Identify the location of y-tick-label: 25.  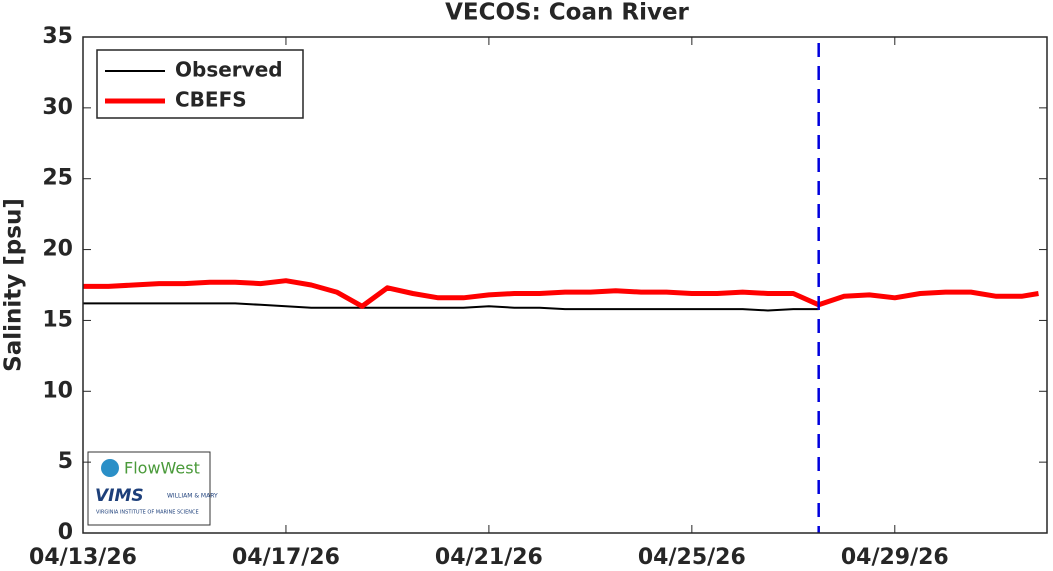
(57, 178).